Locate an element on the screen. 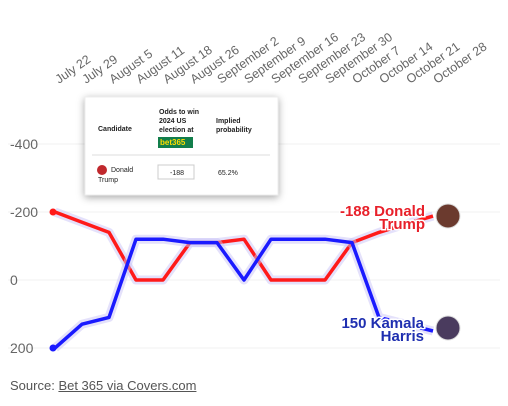  inset-header: probability is located at coordinates (234, 130).